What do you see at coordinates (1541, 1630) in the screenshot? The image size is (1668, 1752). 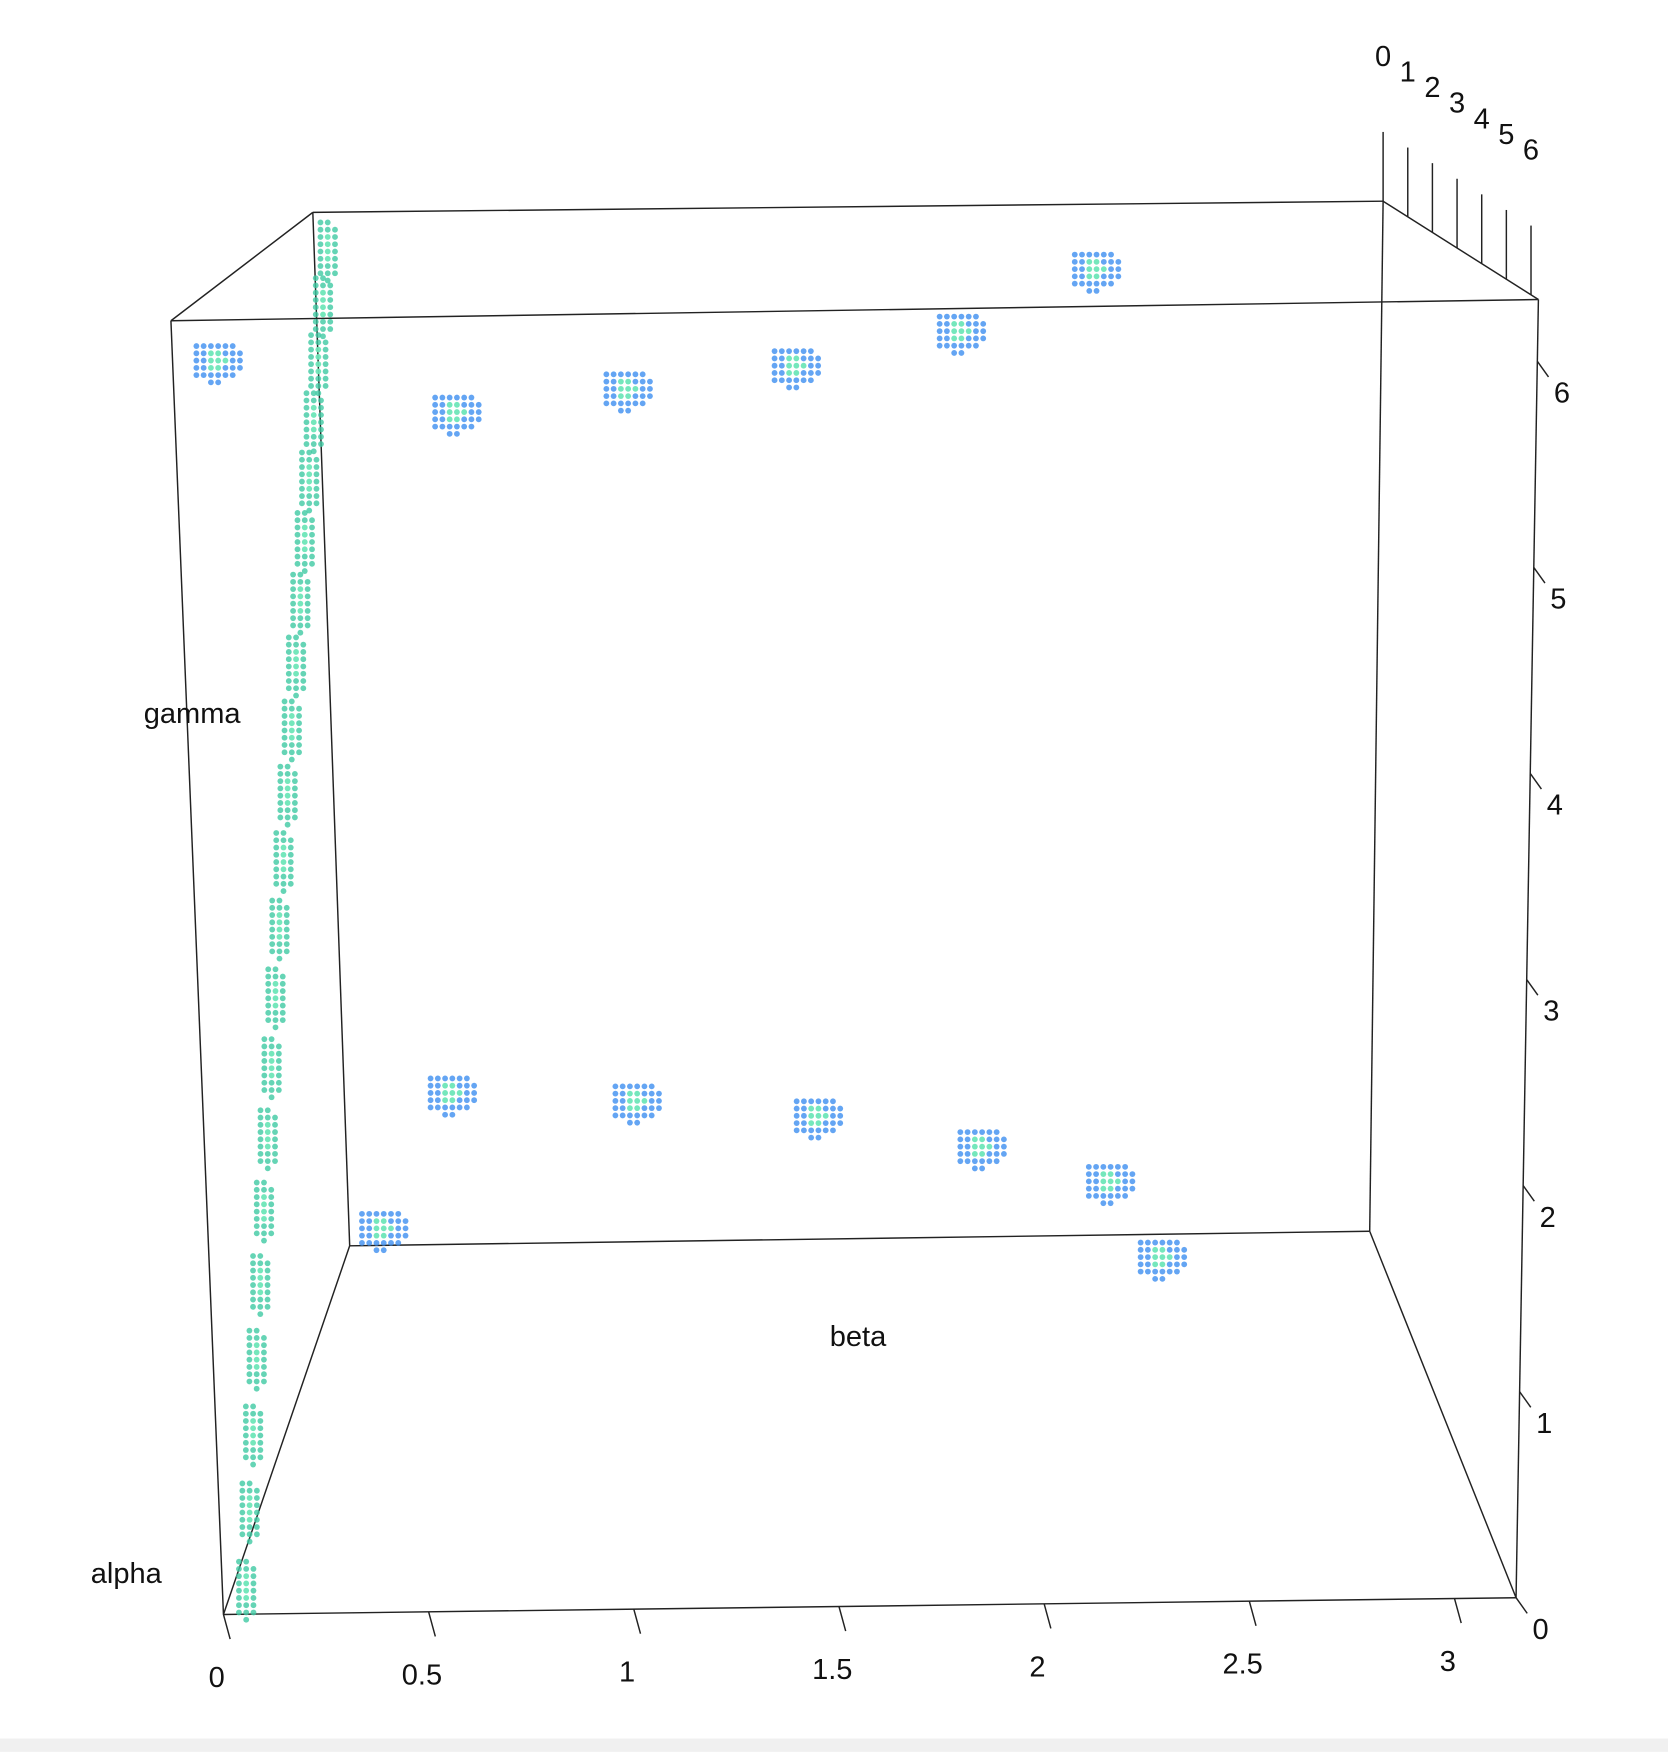 I see `z-tick-label: 0` at bounding box center [1541, 1630].